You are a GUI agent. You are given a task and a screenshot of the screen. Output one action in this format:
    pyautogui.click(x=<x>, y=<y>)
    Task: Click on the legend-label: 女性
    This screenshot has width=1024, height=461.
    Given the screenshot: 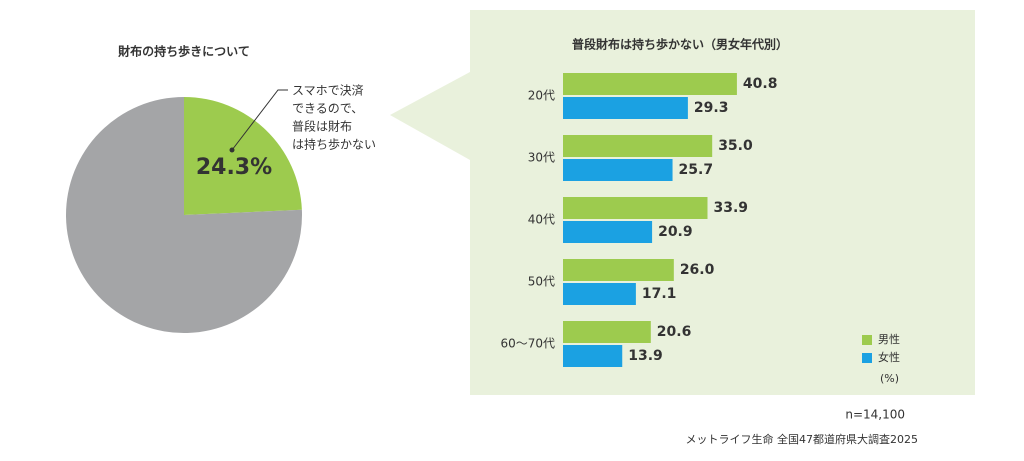 What is the action you would take?
    pyautogui.click(x=889, y=357)
    